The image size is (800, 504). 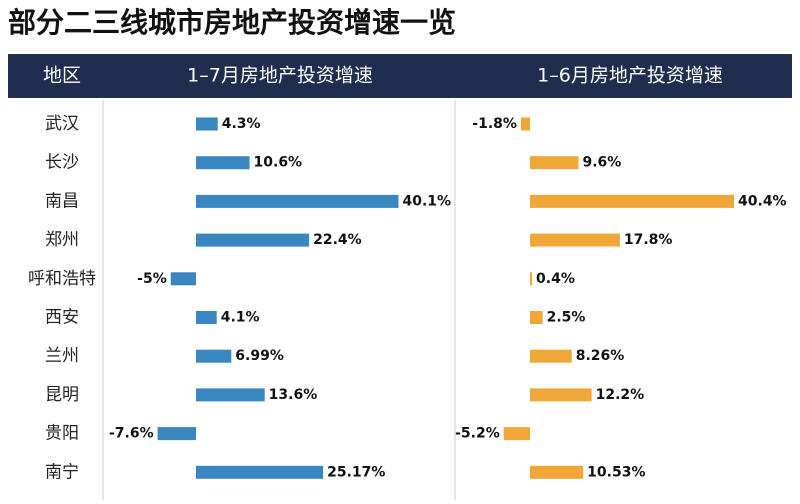 What do you see at coordinates (566, 318) in the screenshot?
I see `value-label: 2.5%` at bounding box center [566, 318].